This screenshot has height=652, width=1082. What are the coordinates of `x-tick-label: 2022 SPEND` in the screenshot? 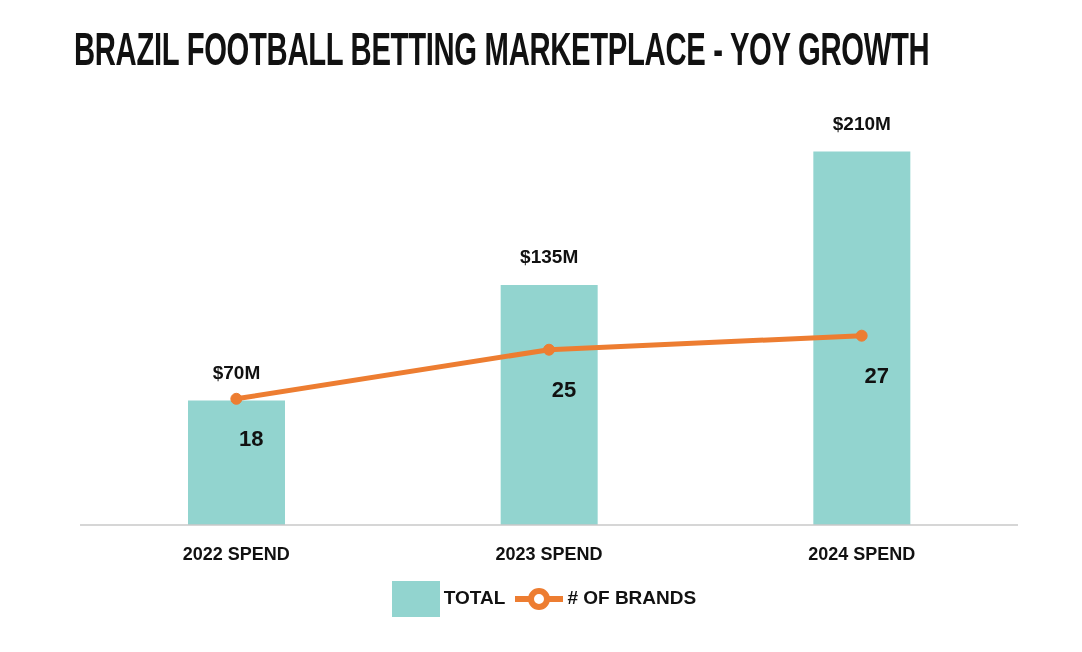 It's located at (236, 553).